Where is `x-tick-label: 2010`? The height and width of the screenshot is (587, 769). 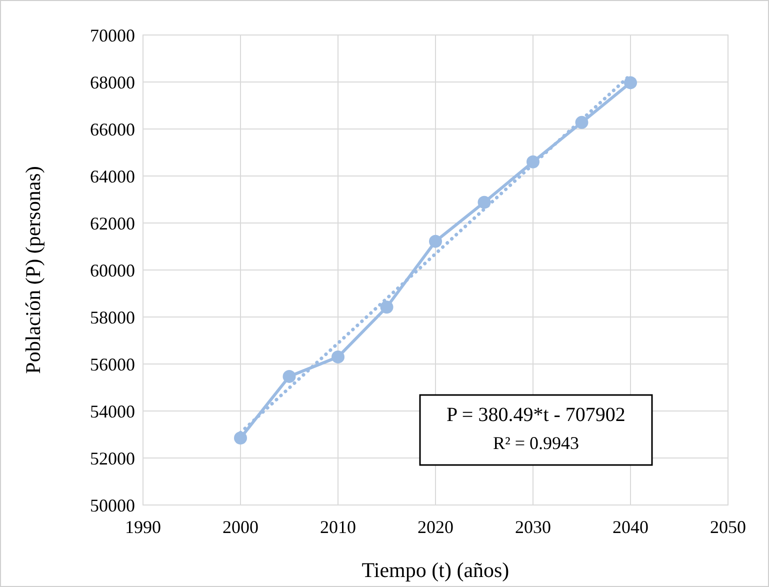
x-tick-label: 2010 is located at coordinates (338, 527).